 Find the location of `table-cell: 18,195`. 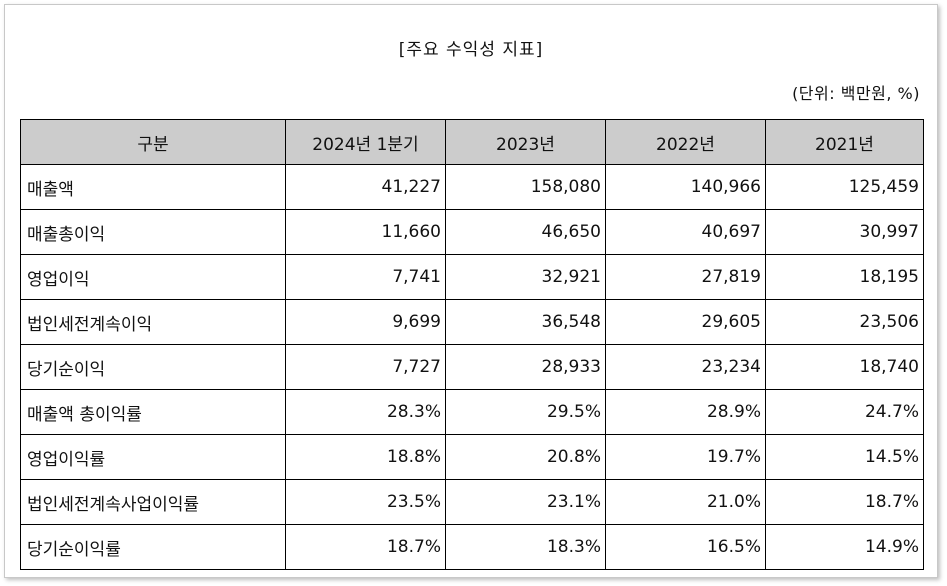

table-cell: 18,195 is located at coordinates (844, 277).